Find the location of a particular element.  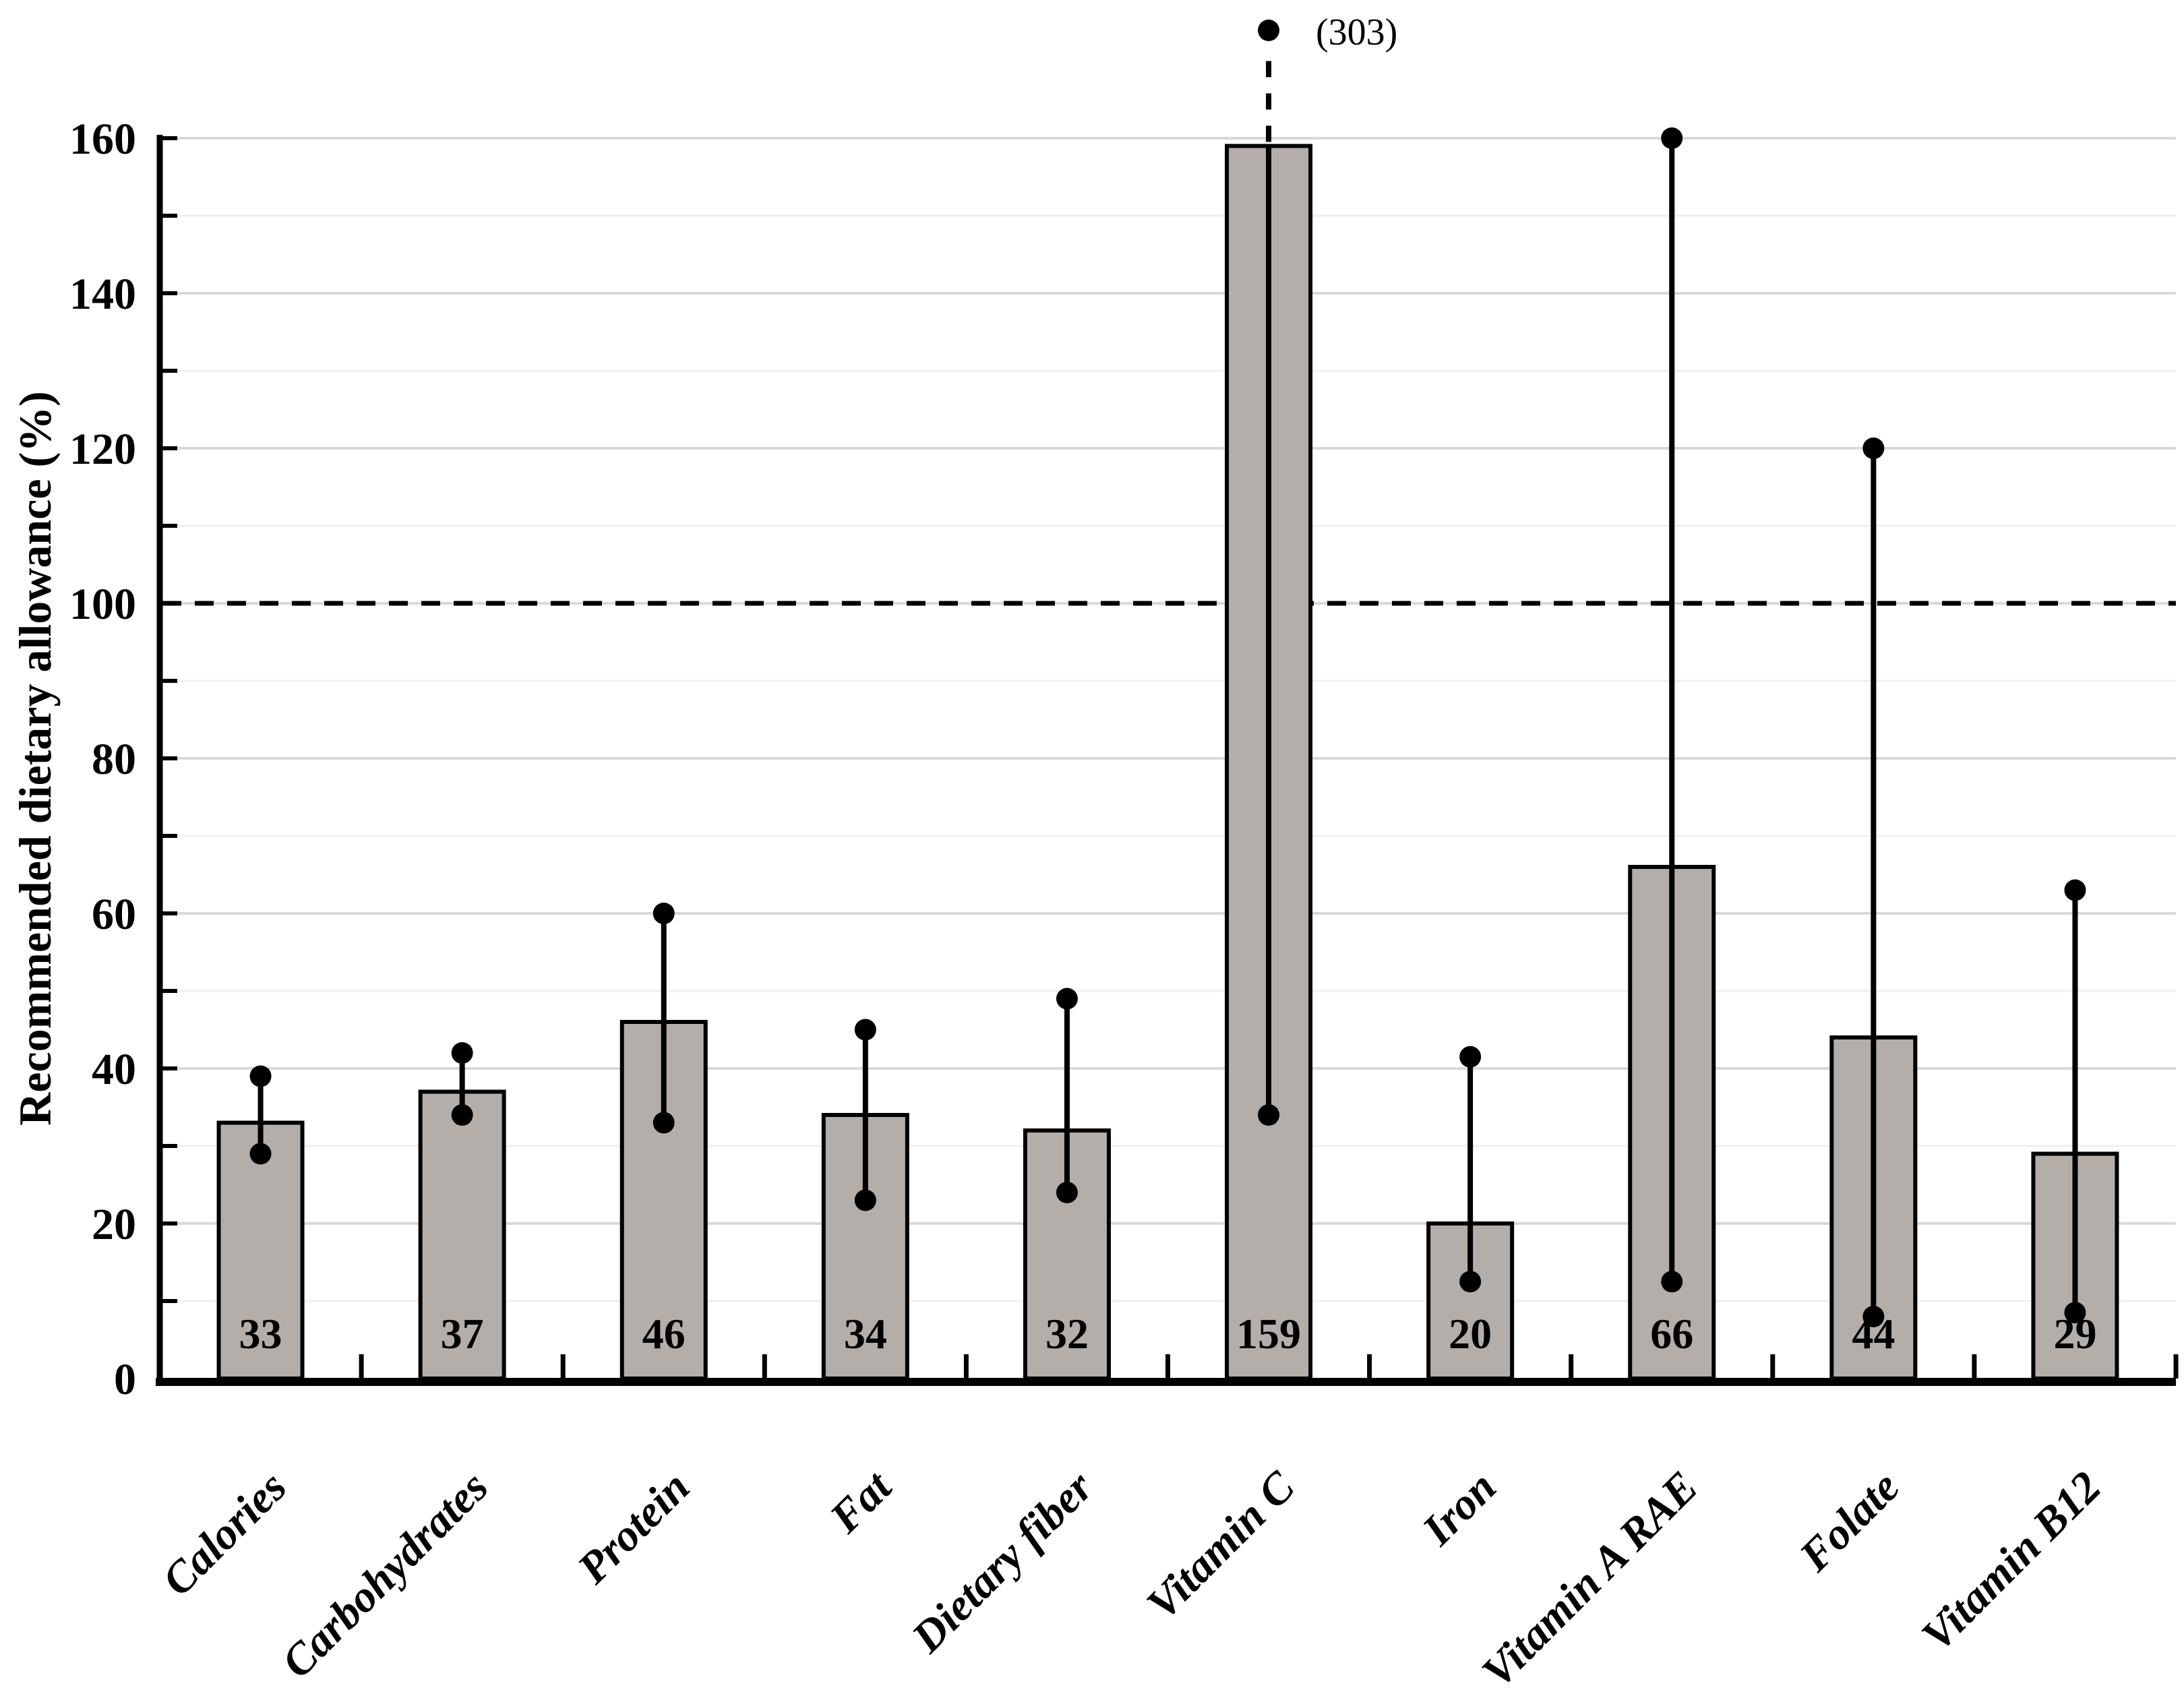

error-dot-min-carbohydrates is located at coordinates (462, 1115).